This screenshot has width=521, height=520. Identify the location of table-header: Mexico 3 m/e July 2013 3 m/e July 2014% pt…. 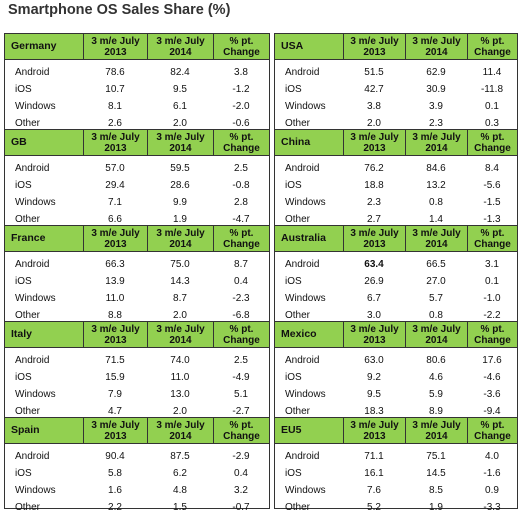
(396, 335).